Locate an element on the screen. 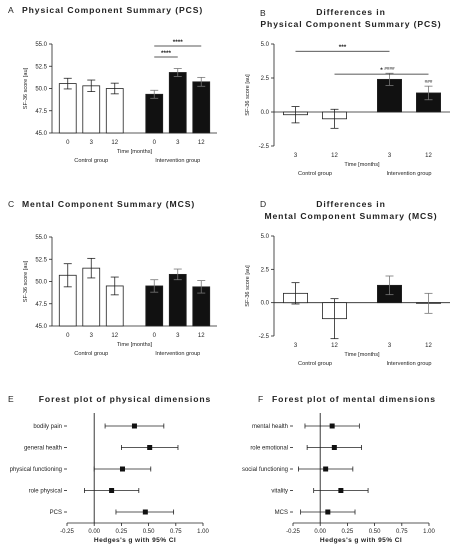 This screenshot has height=550, width=463. dimension-label: general health is located at coordinates (43, 449).